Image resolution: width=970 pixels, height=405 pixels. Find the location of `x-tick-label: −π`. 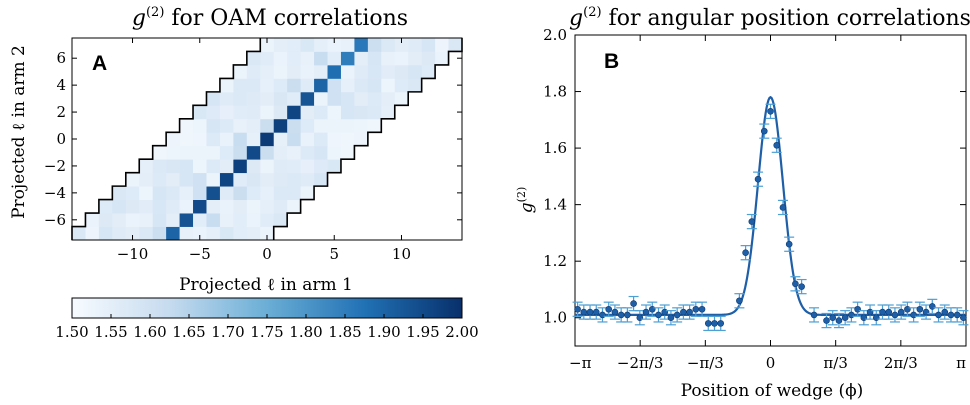

x-tick-label: −π is located at coordinates (580, 363).